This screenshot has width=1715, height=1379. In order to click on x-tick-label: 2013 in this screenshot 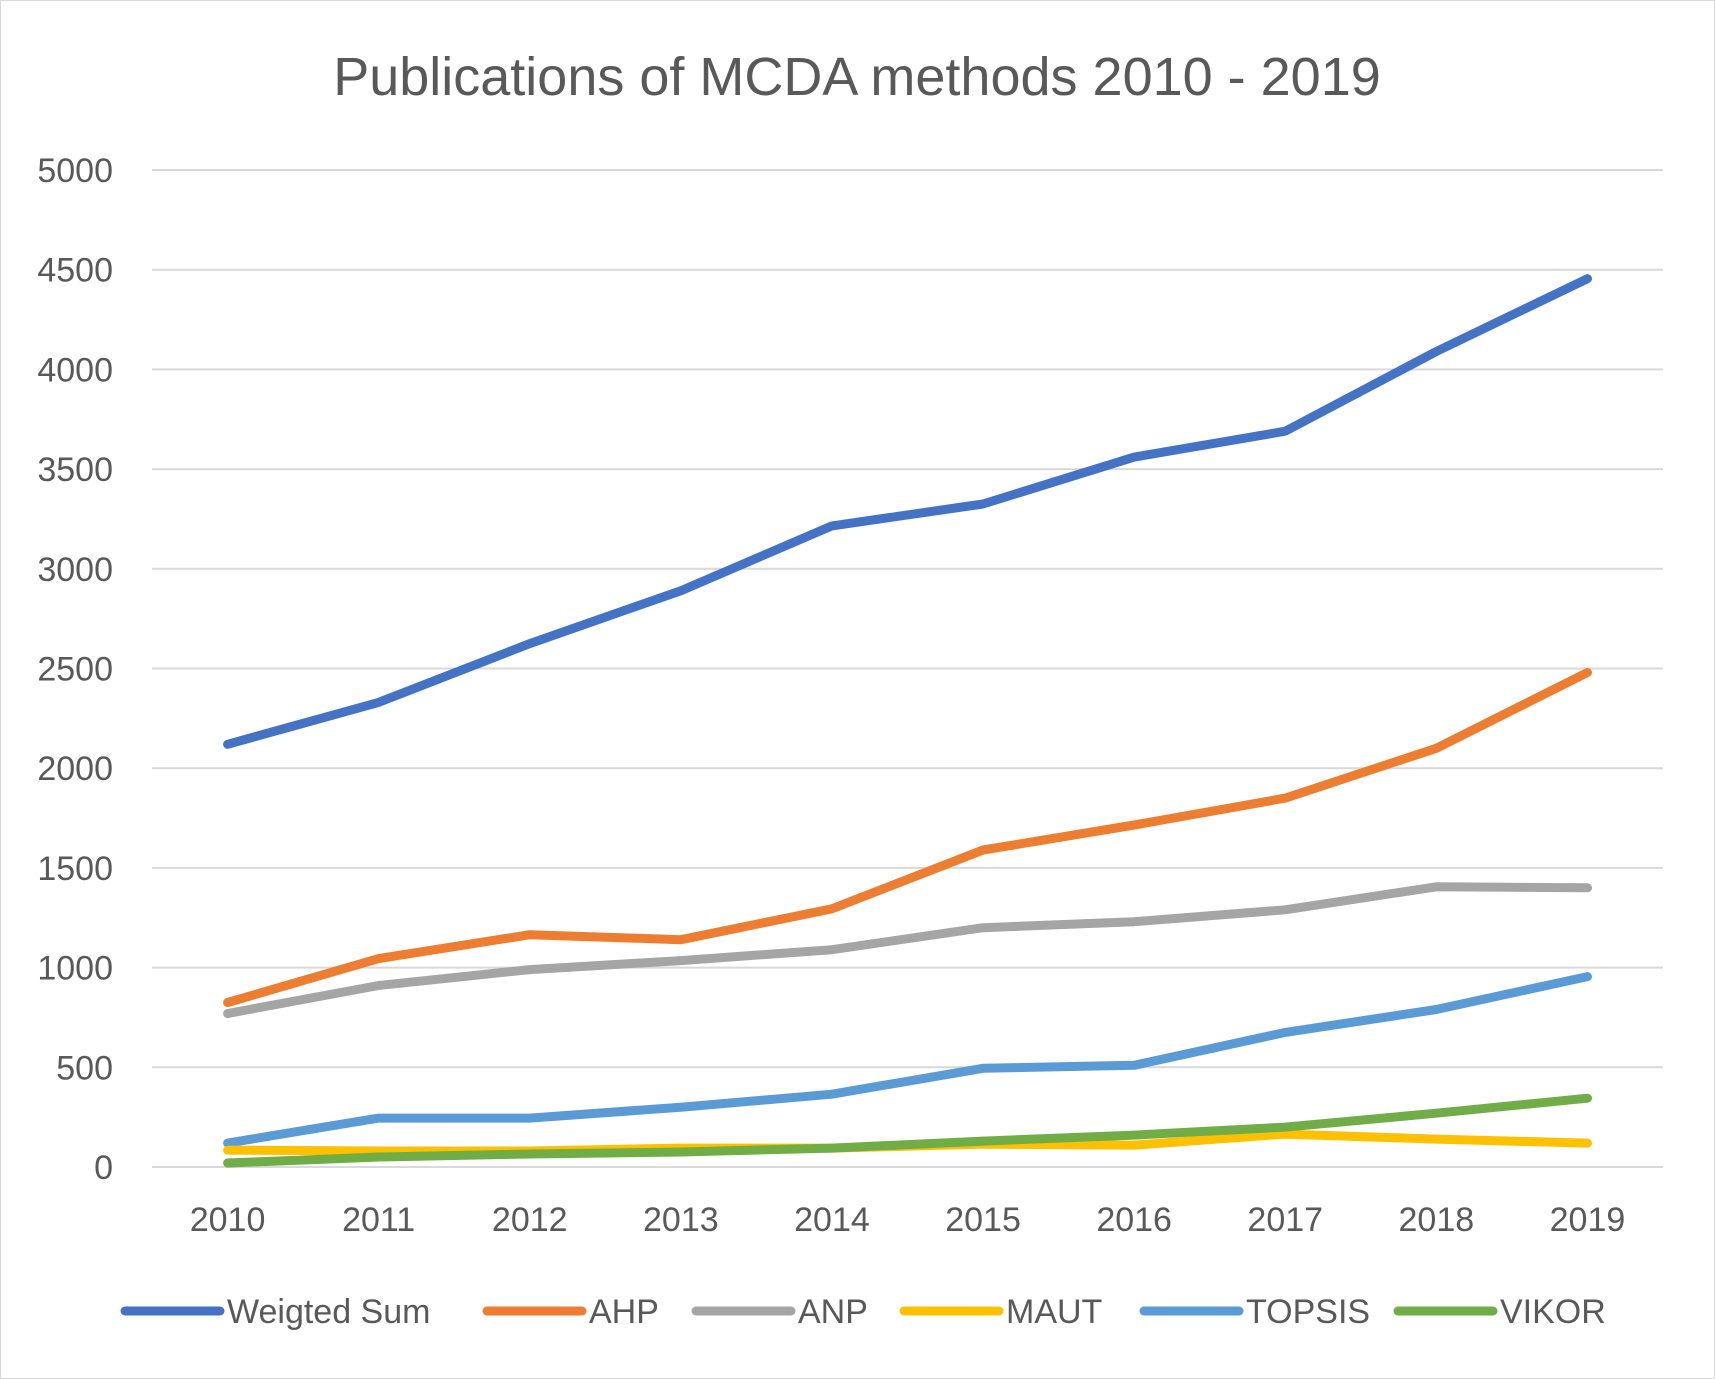, I will do `click(681, 1220)`.